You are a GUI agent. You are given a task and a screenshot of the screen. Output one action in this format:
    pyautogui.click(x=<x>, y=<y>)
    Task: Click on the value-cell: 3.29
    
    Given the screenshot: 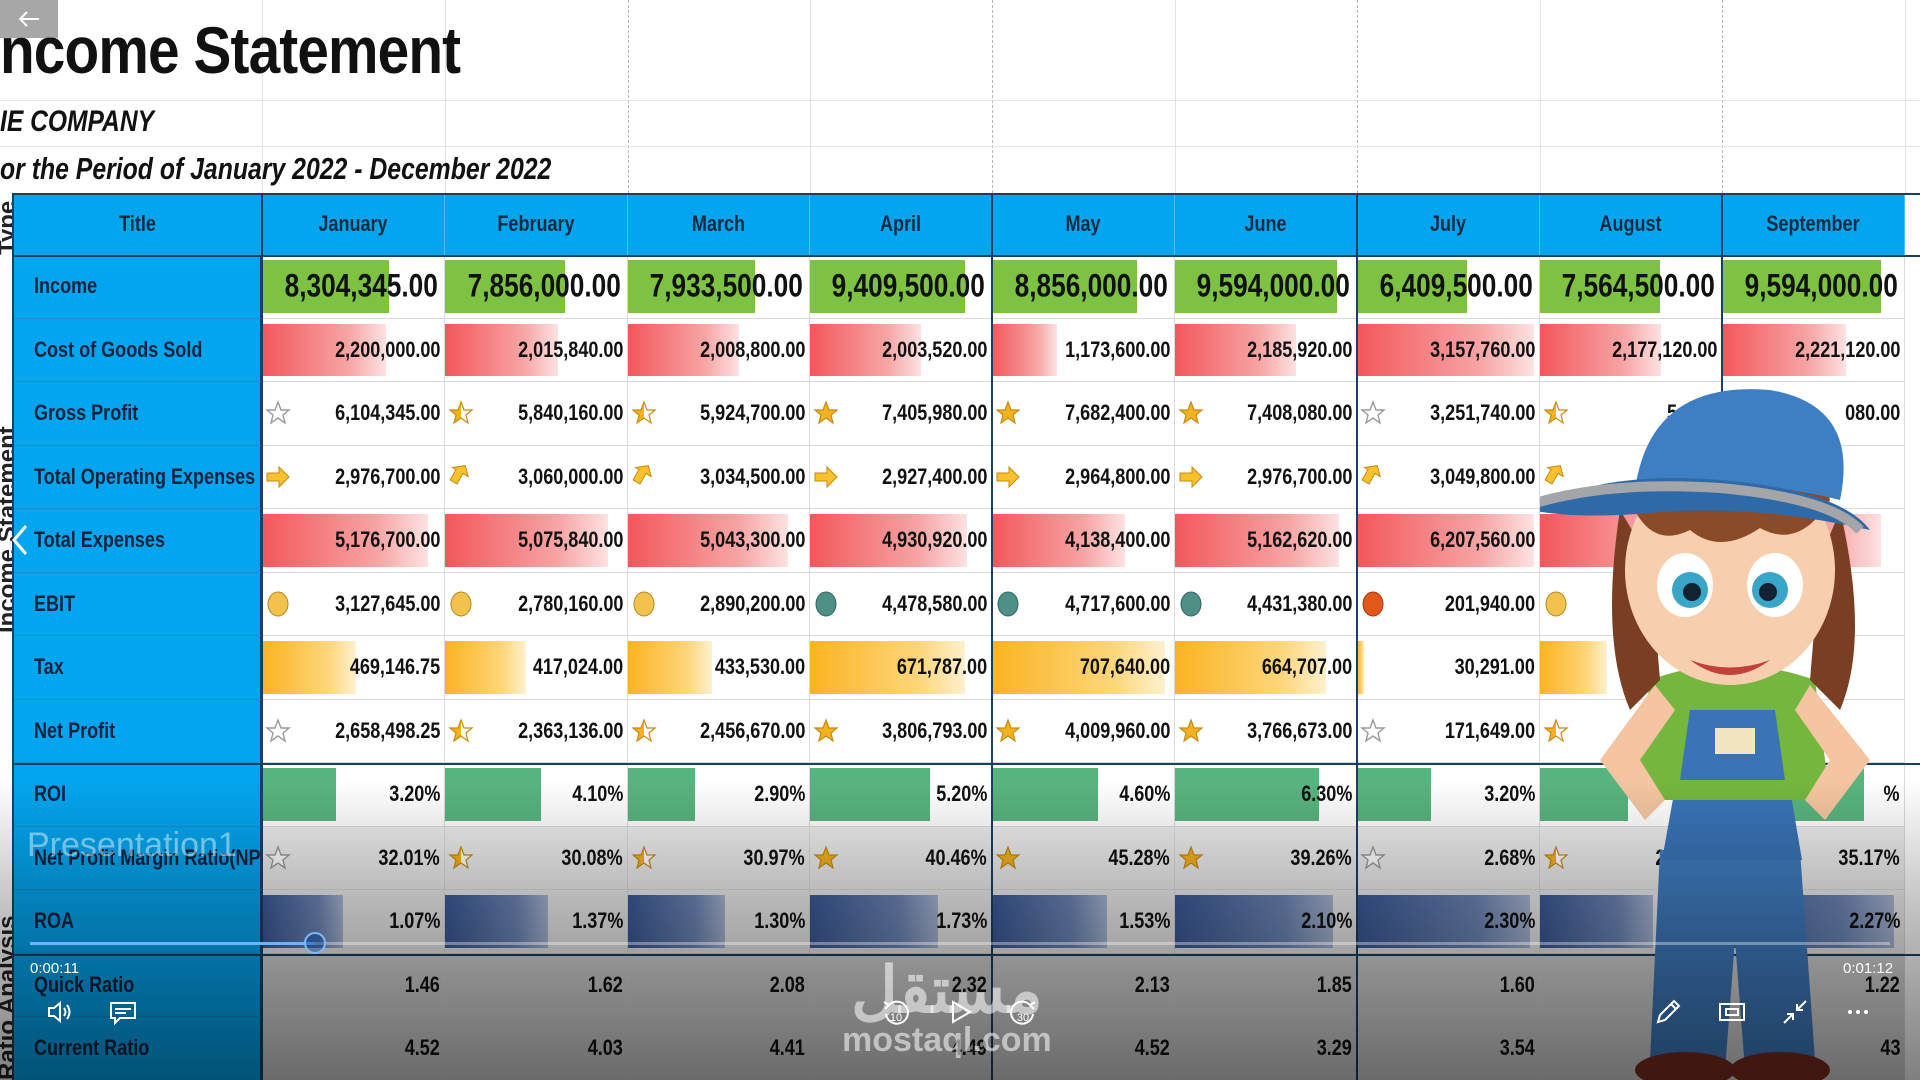 What is the action you would take?
    pyautogui.click(x=1266, y=1048)
    